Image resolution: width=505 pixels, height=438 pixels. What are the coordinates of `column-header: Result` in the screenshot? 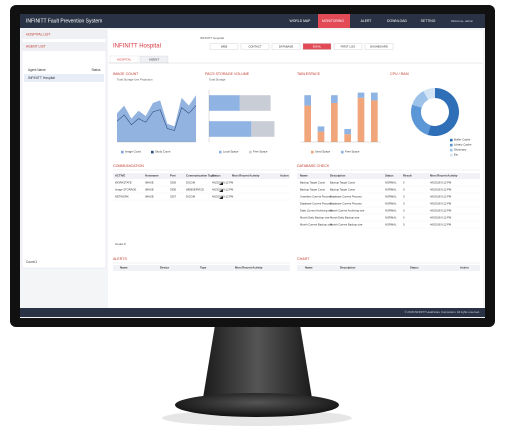 It's located at (407, 176).